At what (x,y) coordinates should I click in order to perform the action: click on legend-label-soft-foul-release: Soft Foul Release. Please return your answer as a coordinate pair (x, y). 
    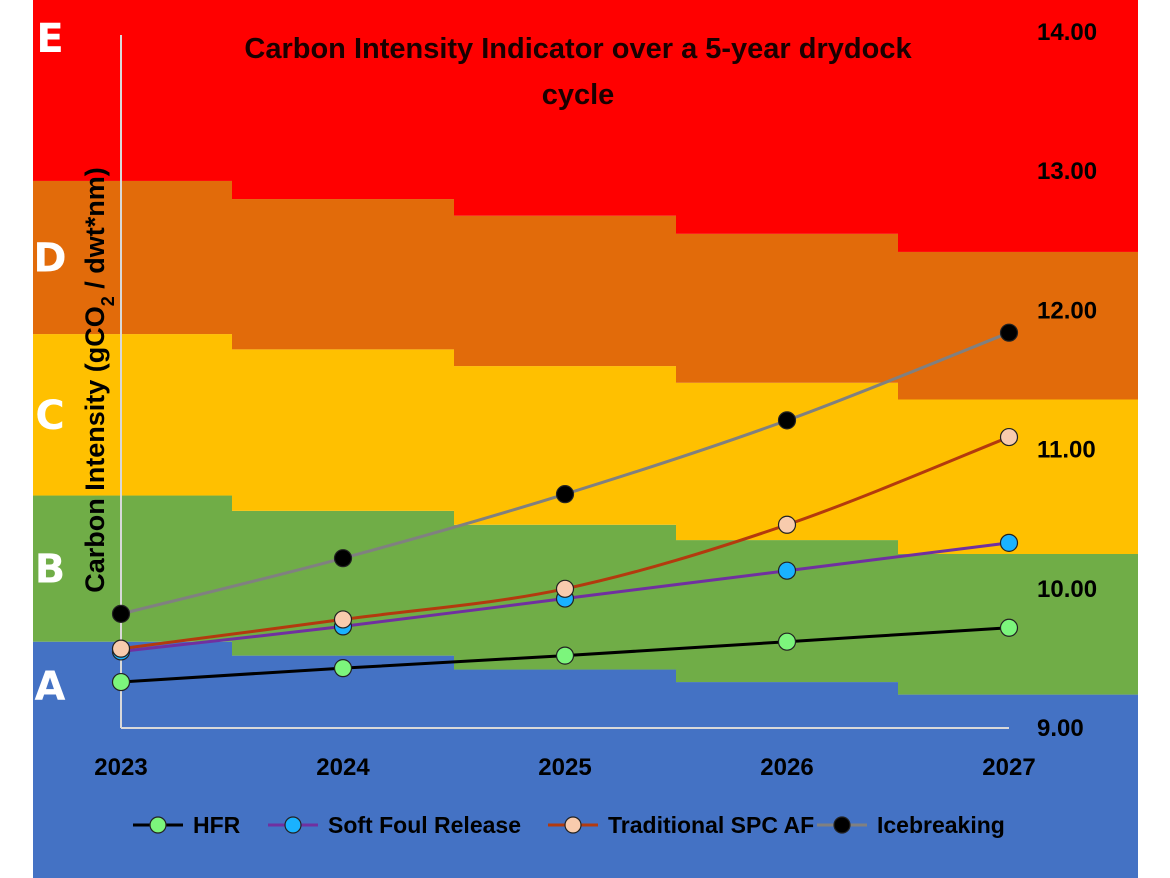
    Looking at the image, I should click on (424, 825).